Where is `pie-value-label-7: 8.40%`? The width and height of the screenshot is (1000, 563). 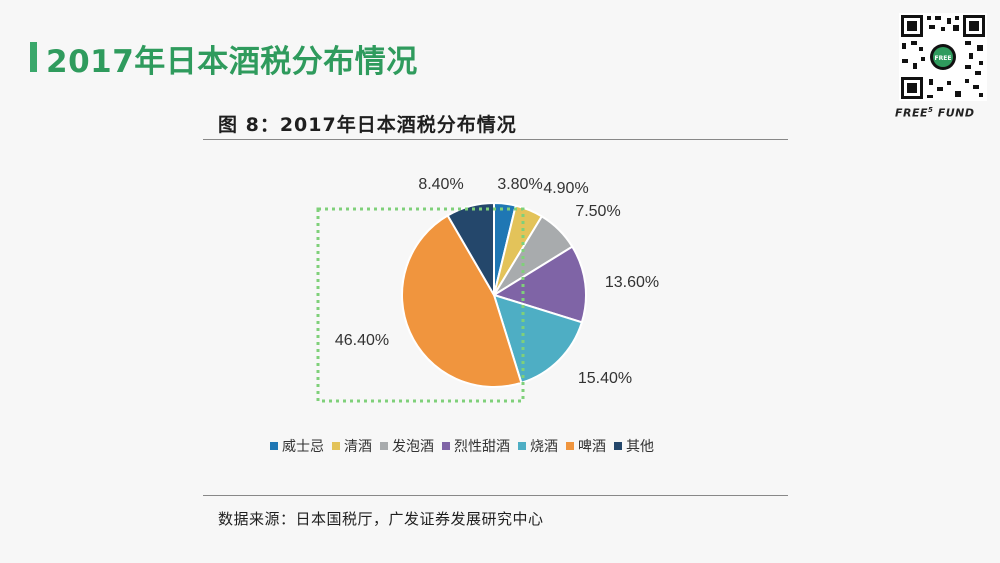
pie-value-label-7: 8.40% is located at coordinates (440, 184).